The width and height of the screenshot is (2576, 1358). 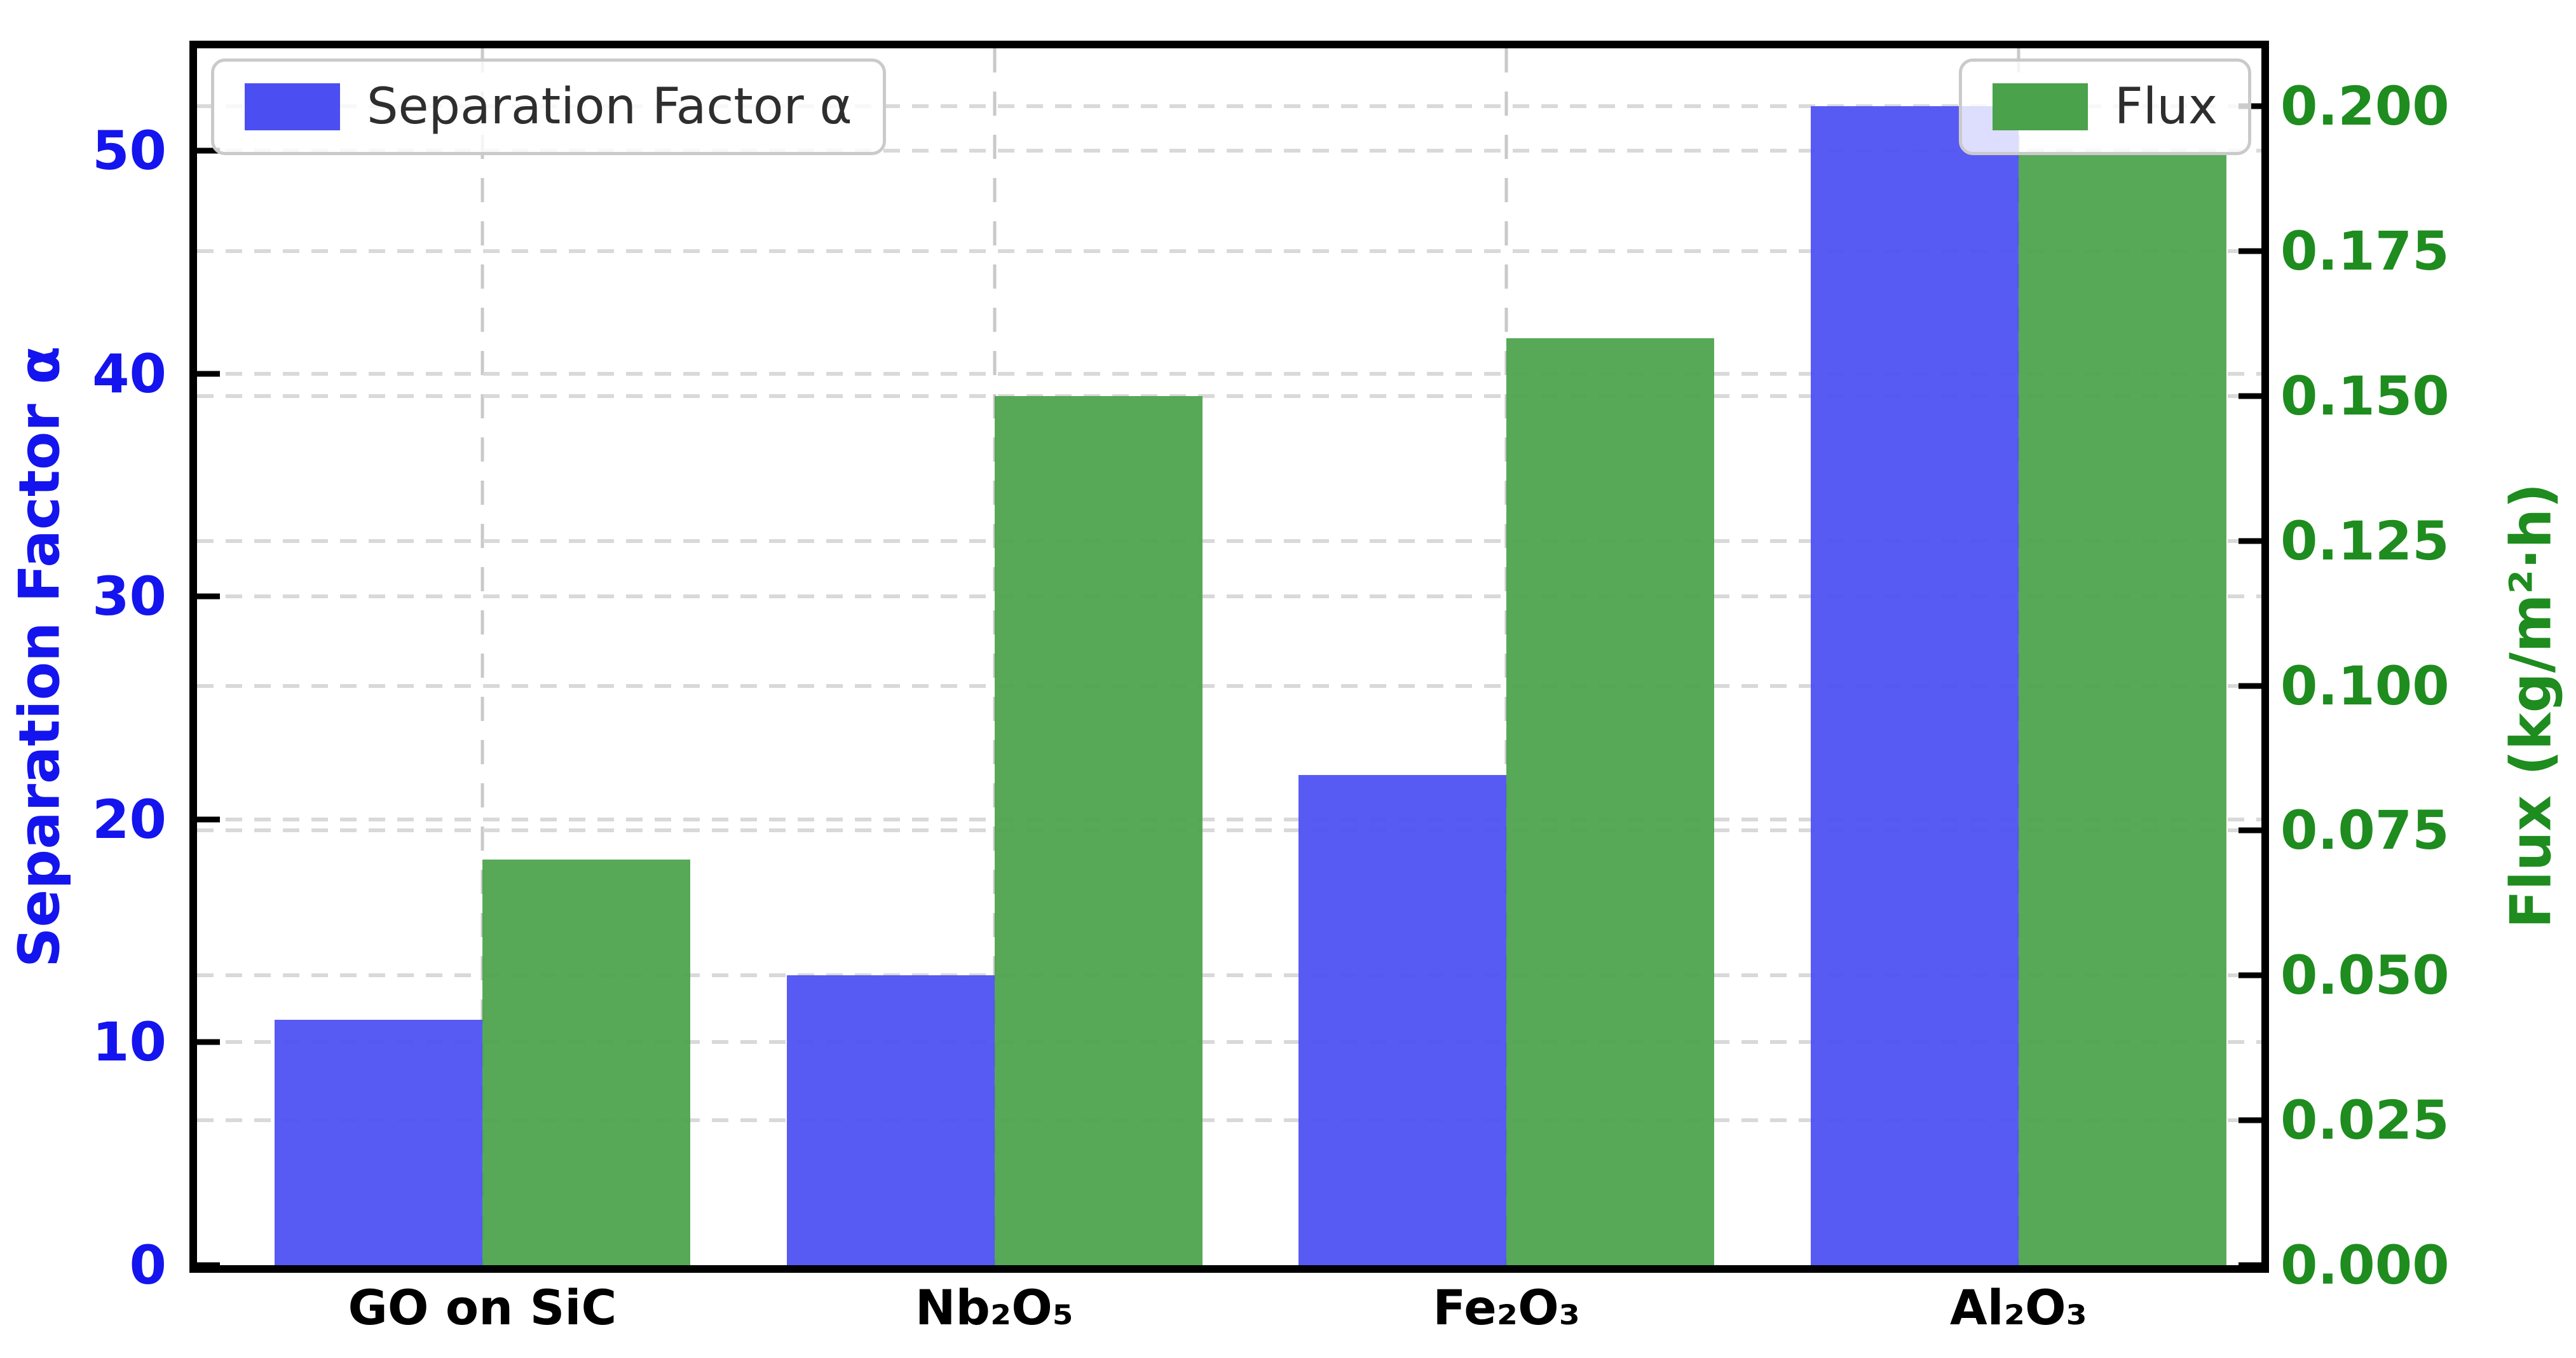 I want to click on bar-alpha-al-o, so click(x=1914, y=685).